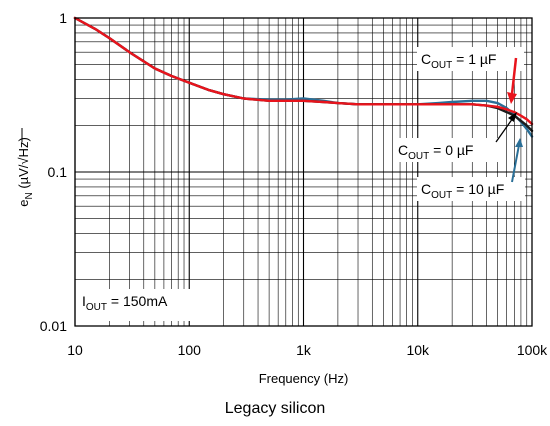 This screenshot has width=550, height=426. I want to click on annotation-box-1uf, so click(470, 59).